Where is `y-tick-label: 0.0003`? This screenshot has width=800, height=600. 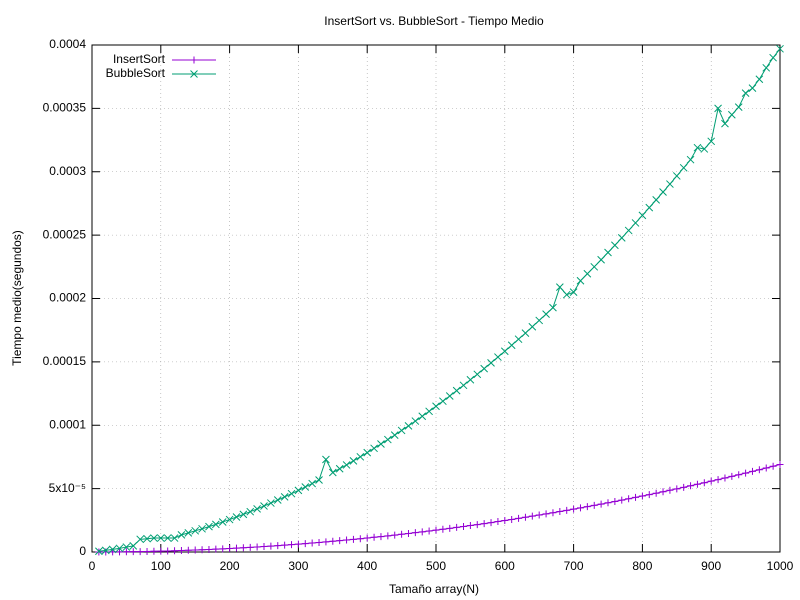 y-tick-label: 0.0003 is located at coordinates (67, 171).